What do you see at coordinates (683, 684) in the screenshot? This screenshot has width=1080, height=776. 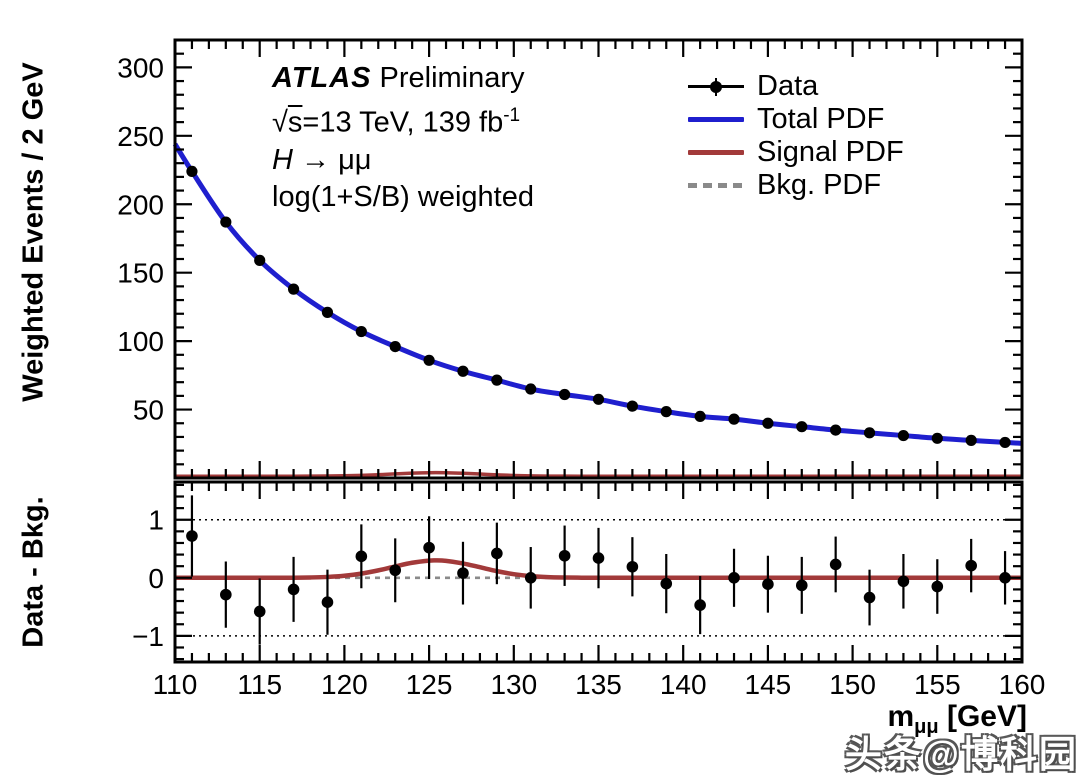 I see `svg-text: 140` at bounding box center [683, 684].